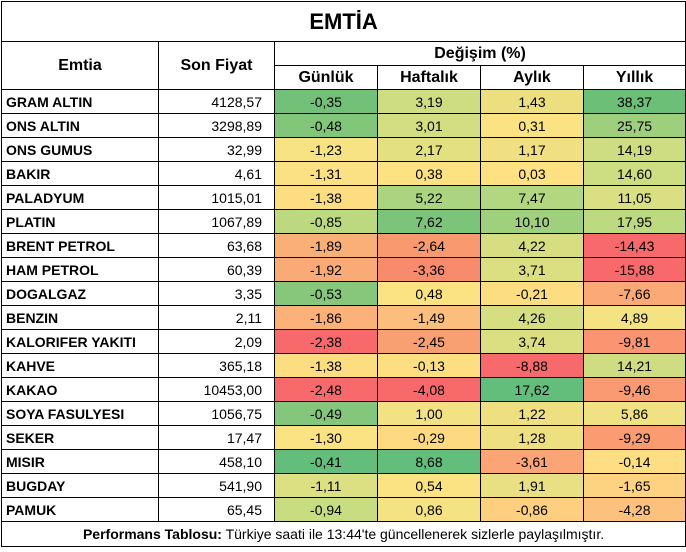 This screenshot has height=552, width=686. What do you see at coordinates (343, 221) in the screenshot?
I see `table-row: PLATIN 1067,89 -0,85 7,62 10,10 17,95` at bounding box center [343, 221].